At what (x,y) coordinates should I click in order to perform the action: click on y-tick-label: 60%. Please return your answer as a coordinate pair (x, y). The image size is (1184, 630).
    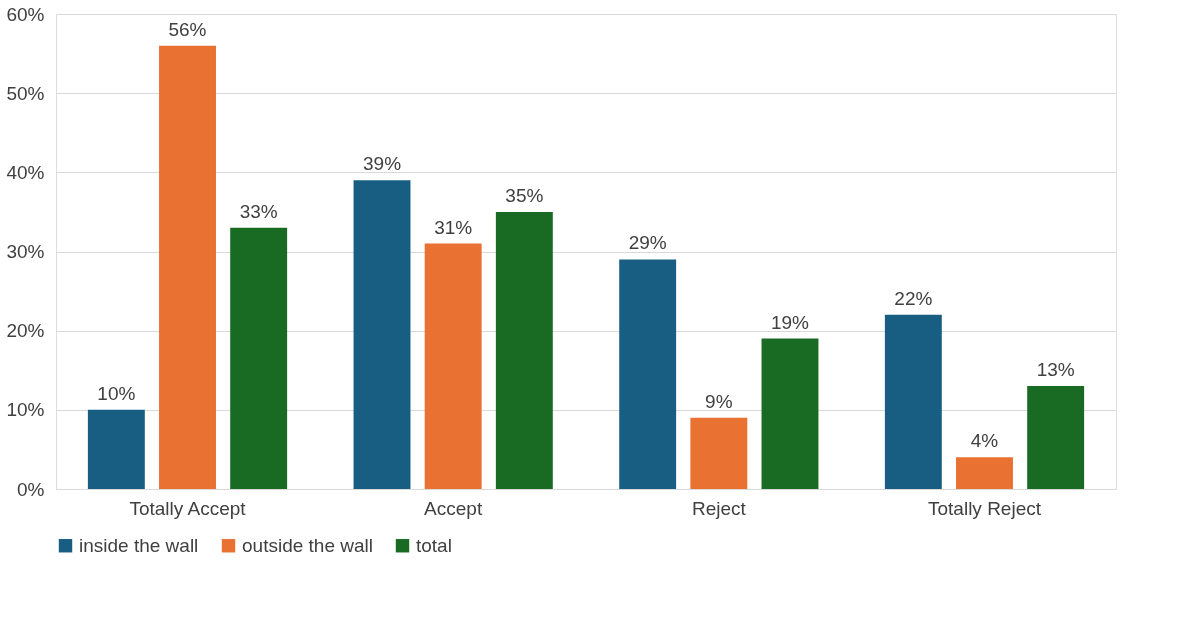
    Looking at the image, I should click on (25, 14).